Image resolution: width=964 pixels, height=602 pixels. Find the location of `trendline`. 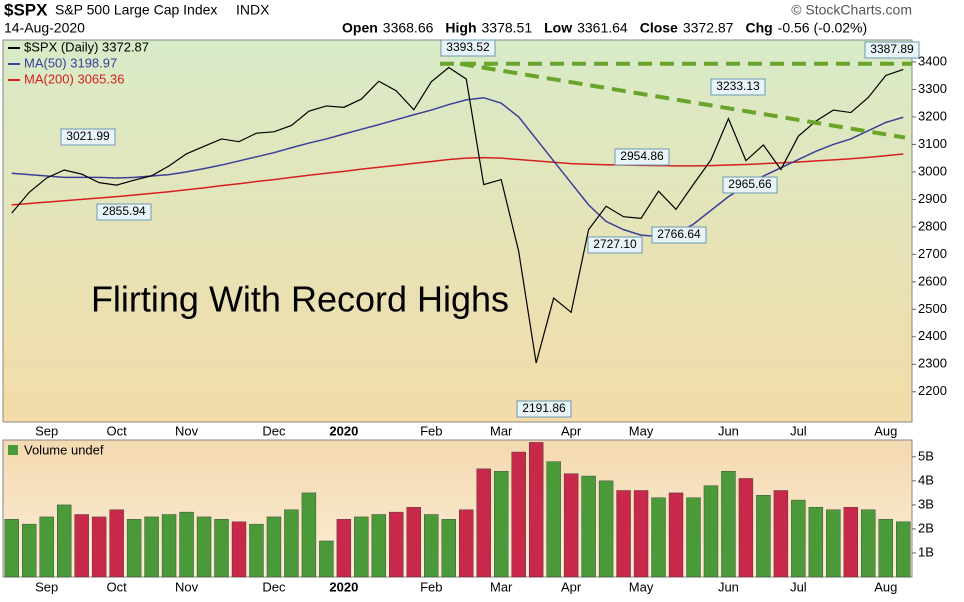

trendline is located at coordinates (682, 100).